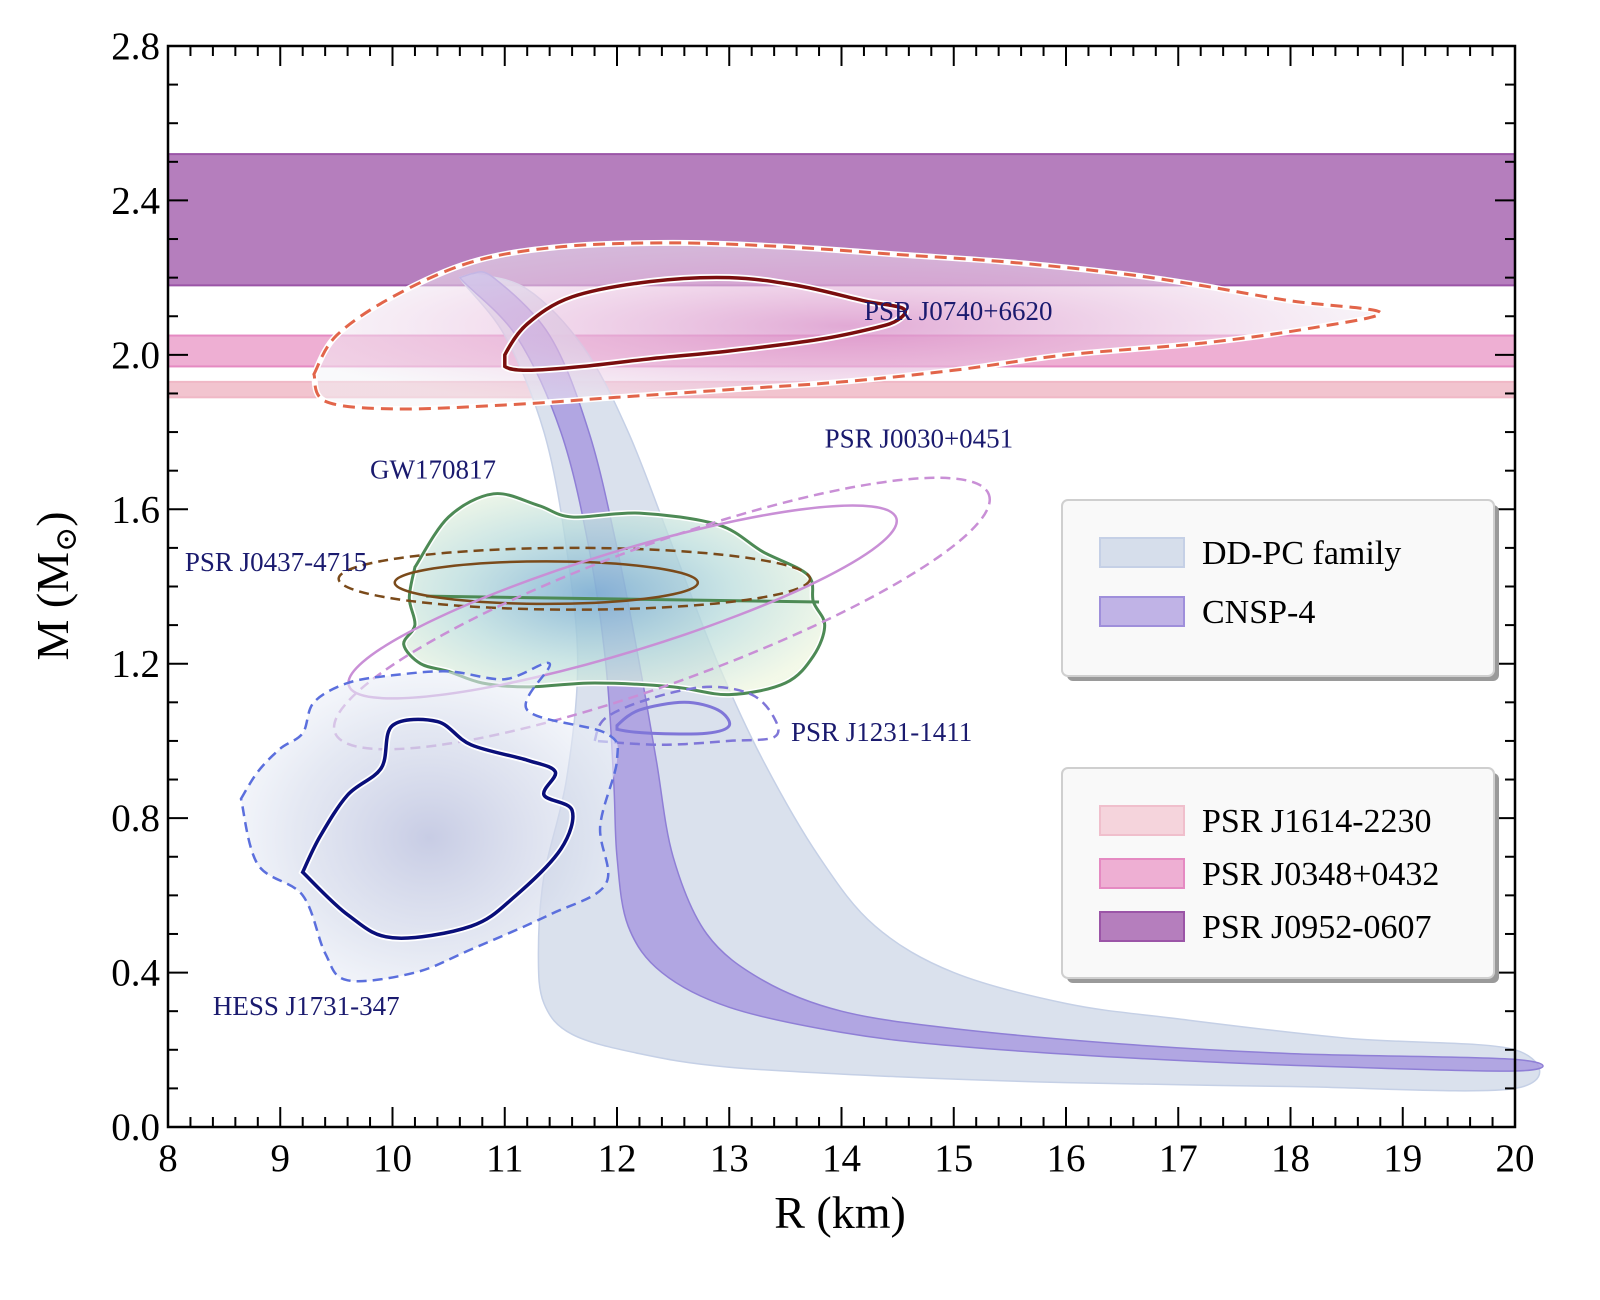  What do you see at coordinates (546, 583) in the screenshot?
I see `psr-j0437-4715-inner-contour` at bounding box center [546, 583].